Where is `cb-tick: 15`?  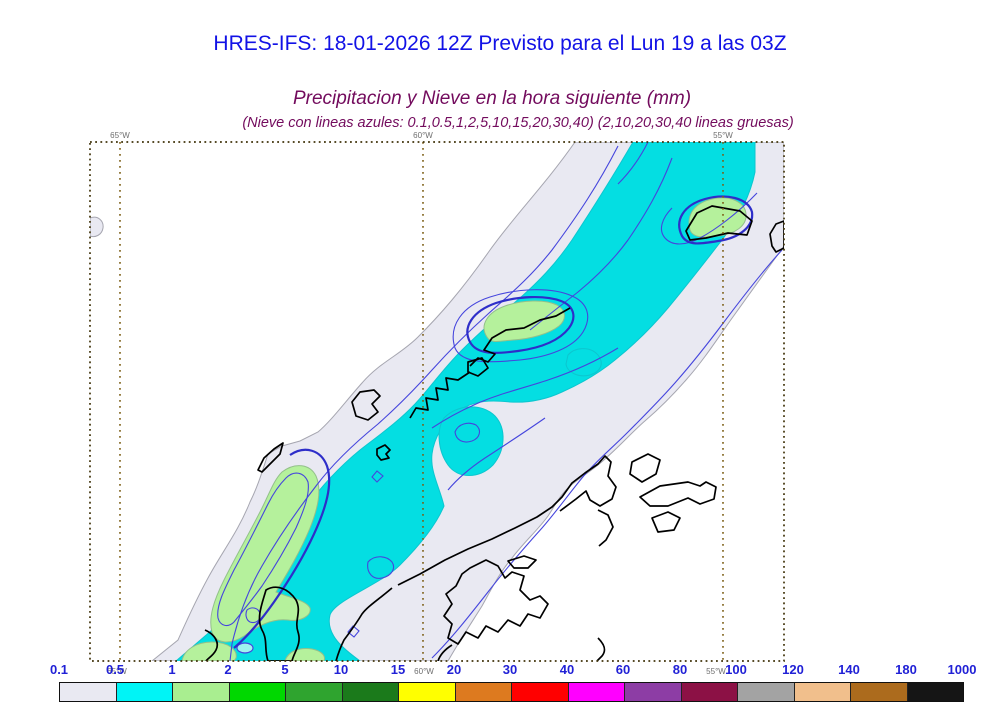 cb-tick: 15 is located at coordinates (398, 669).